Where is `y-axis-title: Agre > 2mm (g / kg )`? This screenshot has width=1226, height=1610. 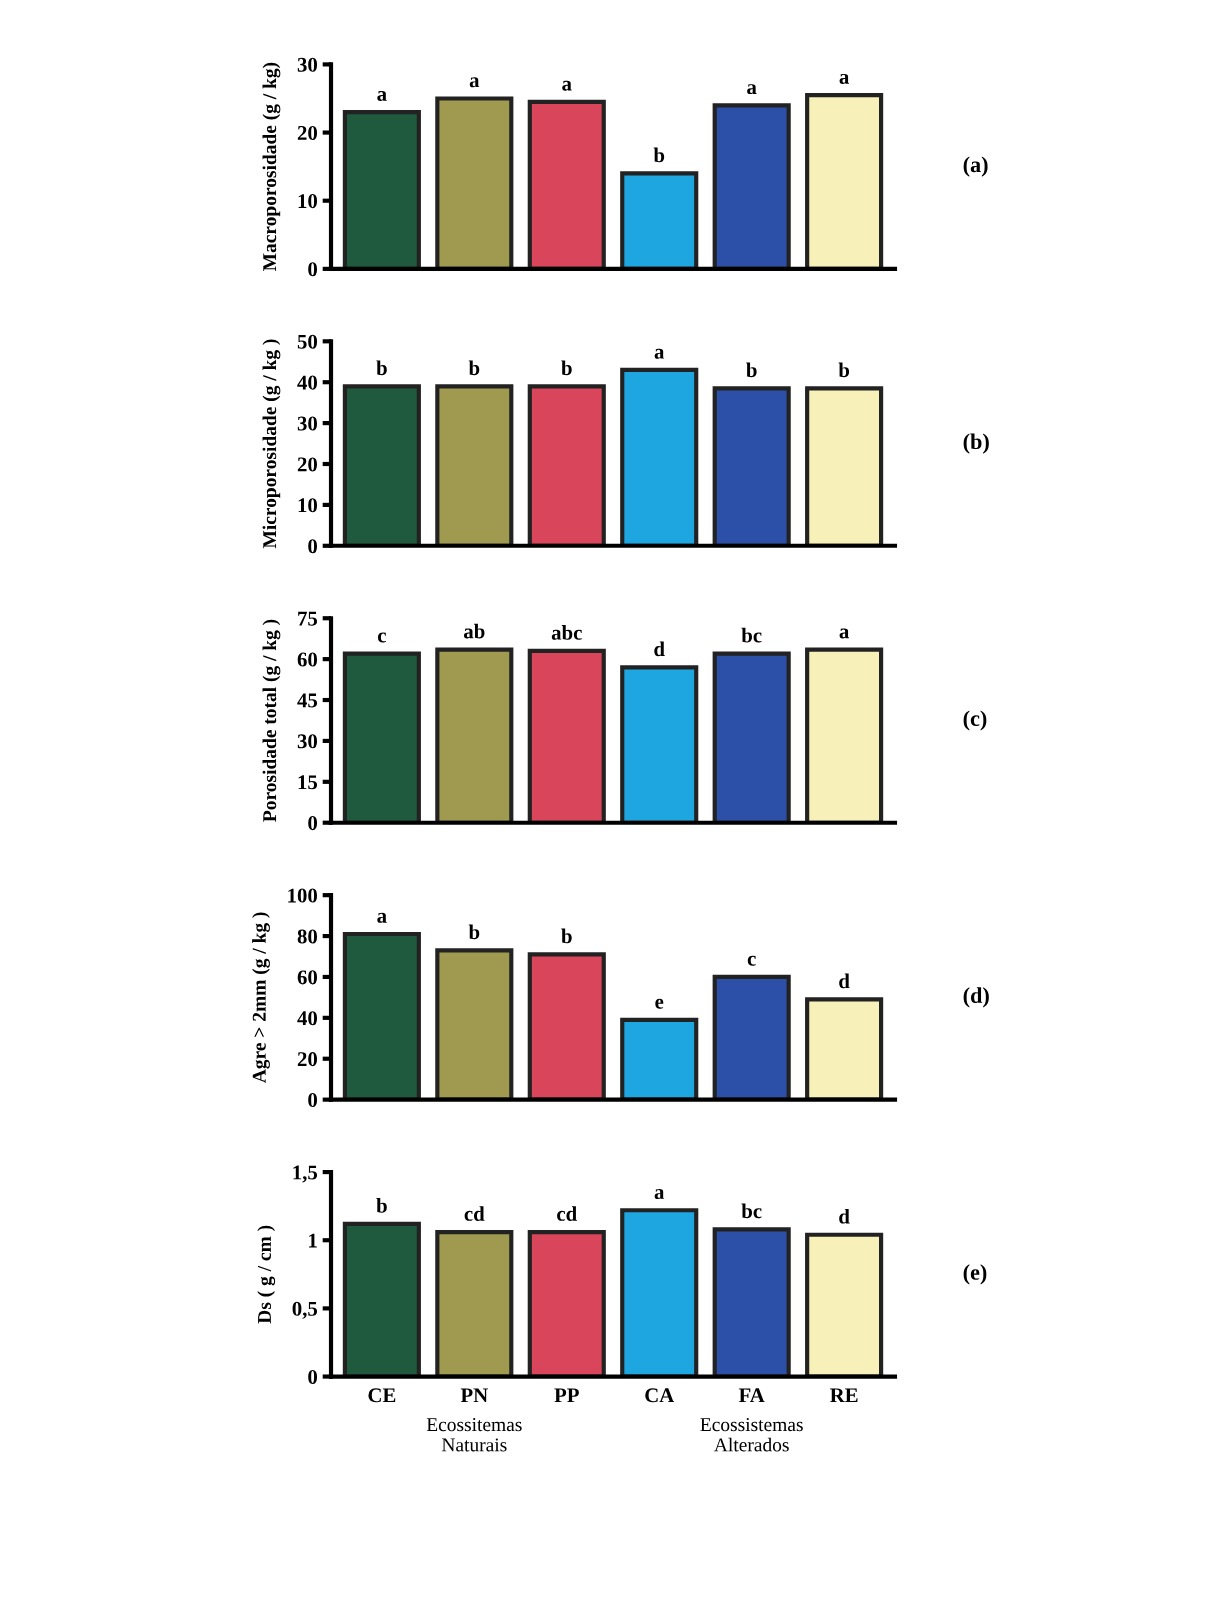 y-axis-title: Agre > 2mm (g / kg ) is located at coordinates (261, 998).